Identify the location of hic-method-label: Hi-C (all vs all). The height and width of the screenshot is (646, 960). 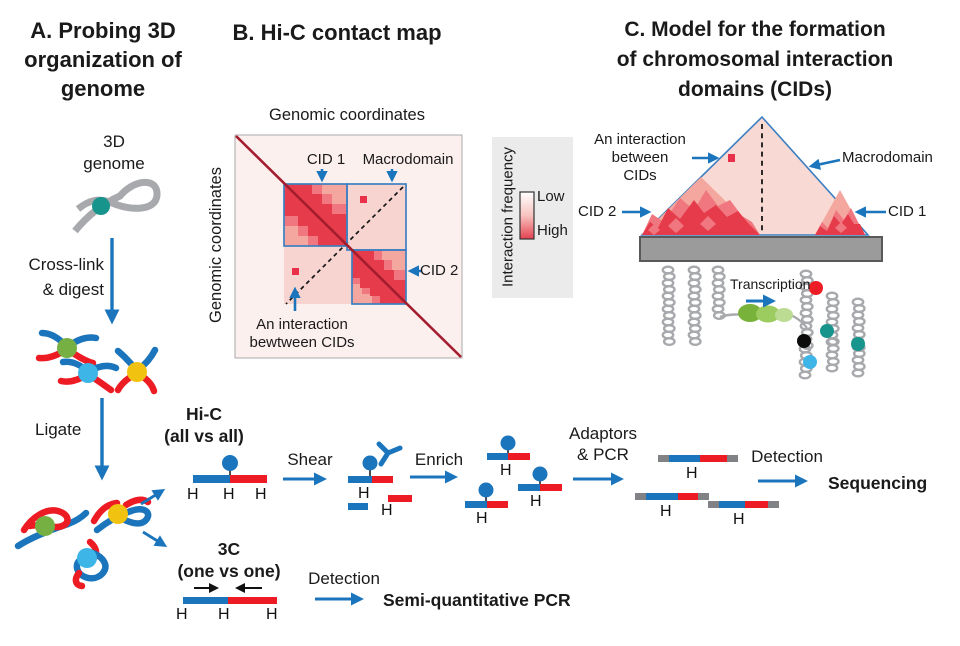
(204, 425).